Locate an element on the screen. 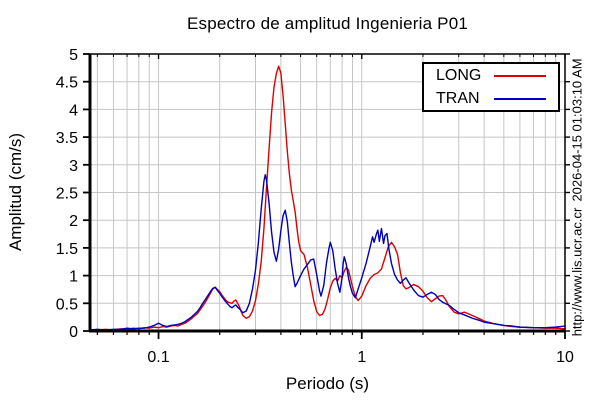 Image resolution: width=600 pixels, height=400 pixels. y-tick-label: 2.5 is located at coordinates (67, 194).